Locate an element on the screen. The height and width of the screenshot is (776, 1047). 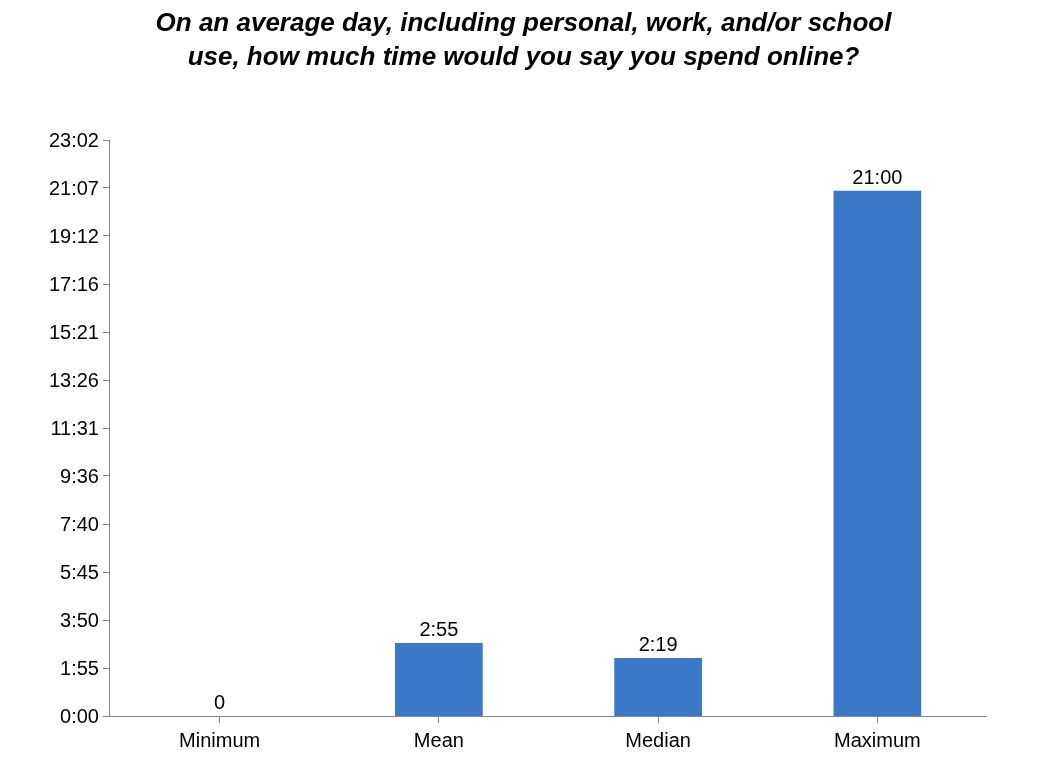
x-tick-label: Minimum is located at coordinates (220, 740).